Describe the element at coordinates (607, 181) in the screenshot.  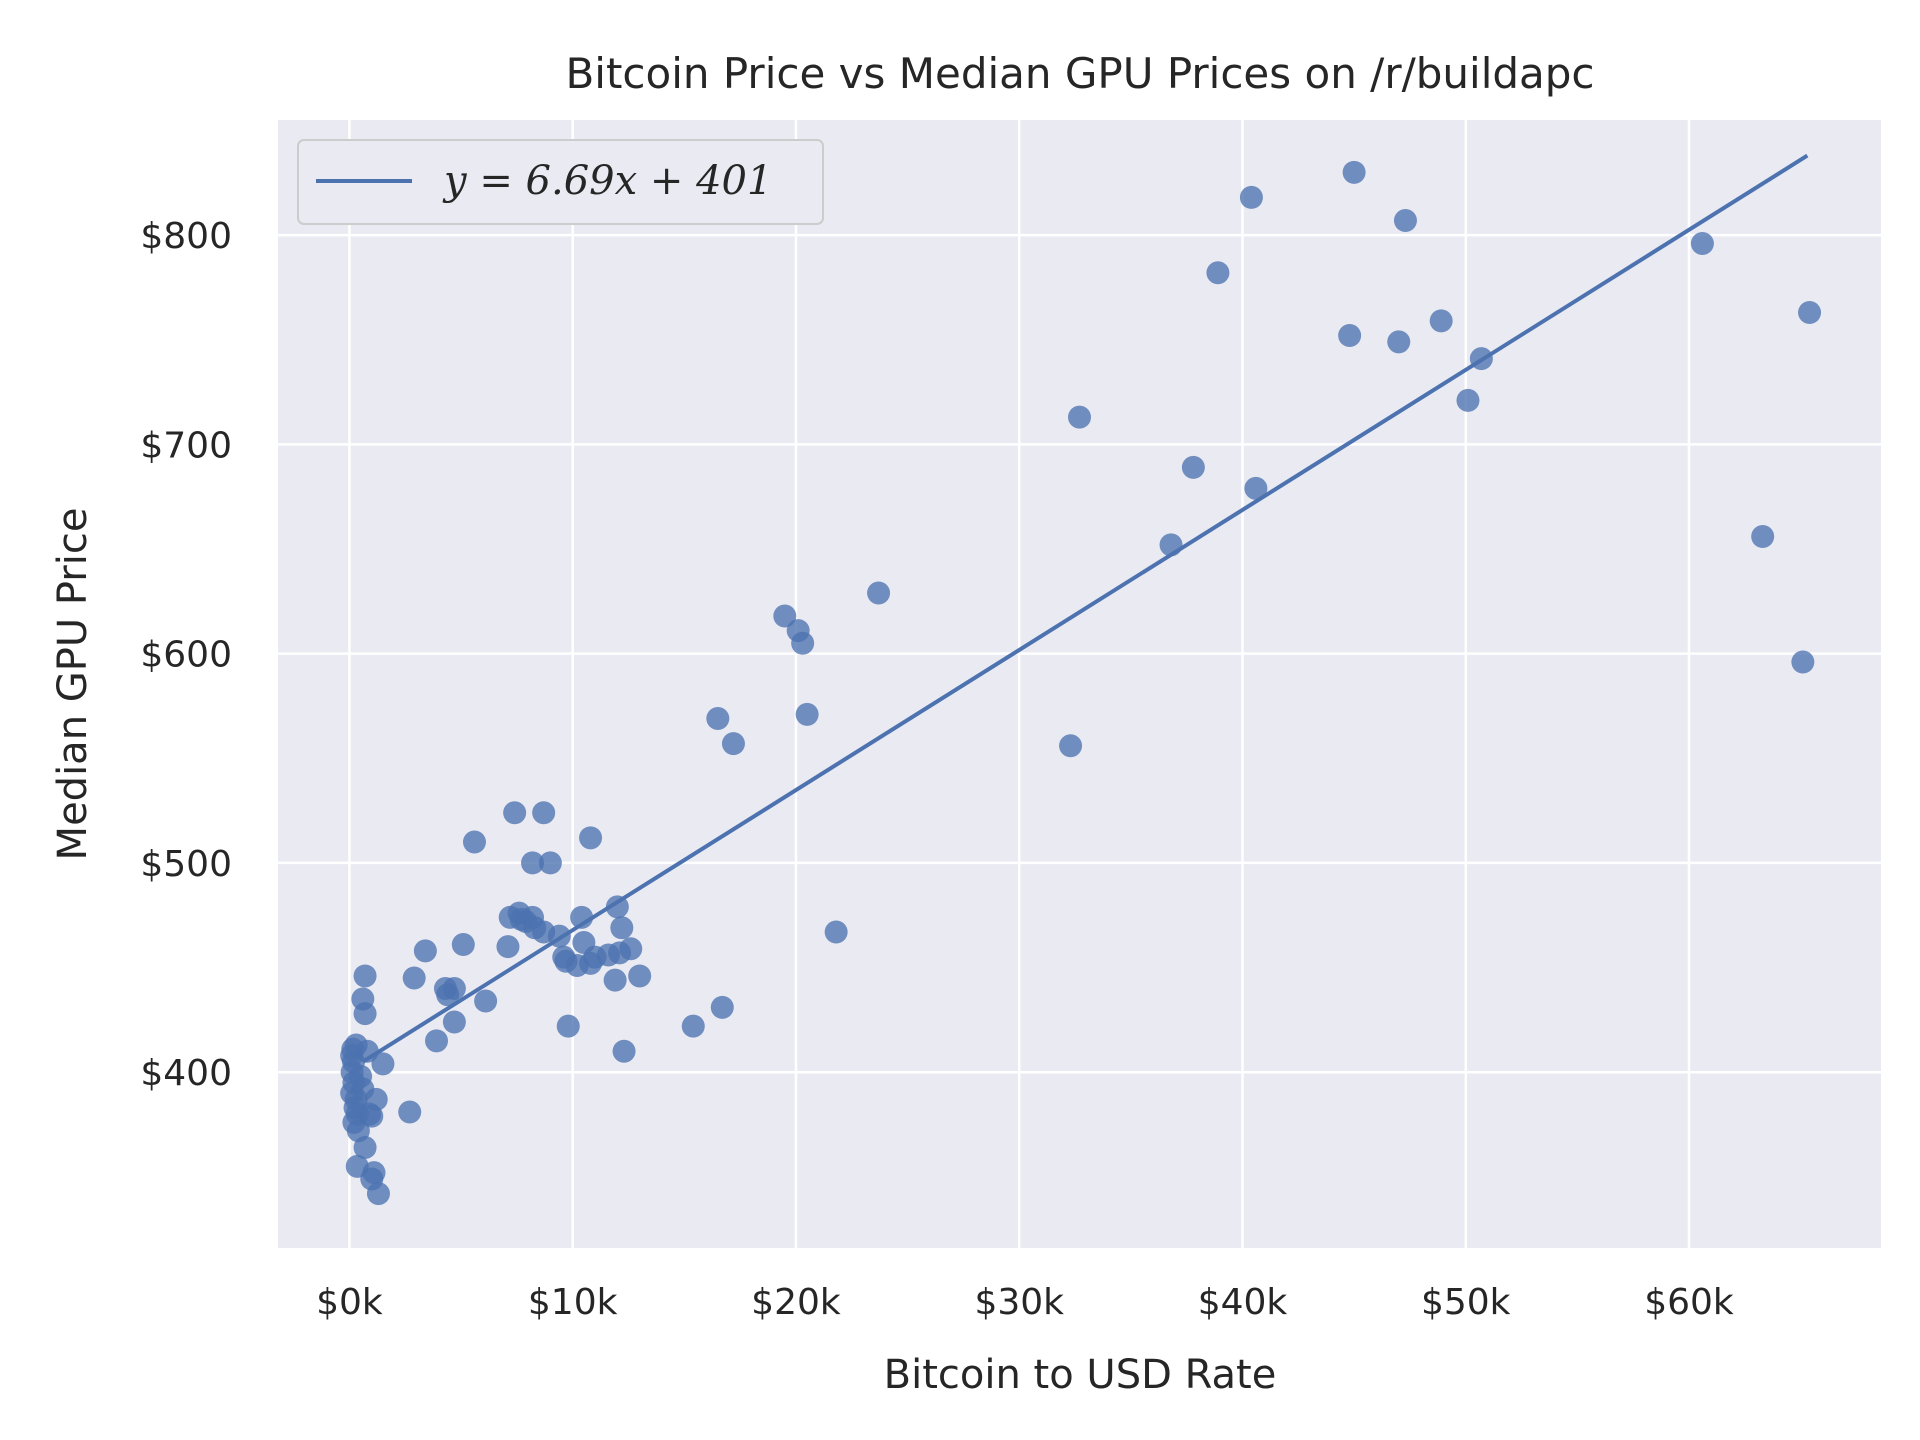
I see `legend-entry-fit: y = 6.69x + 401` at that location.